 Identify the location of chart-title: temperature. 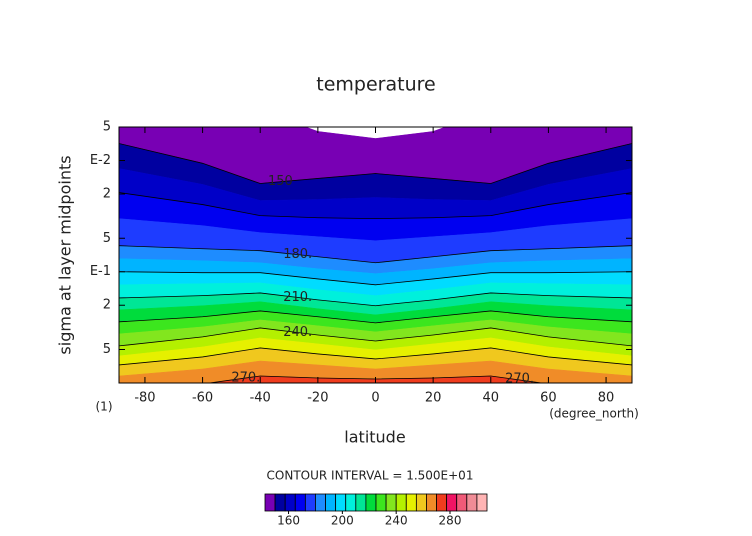
(375, 85).